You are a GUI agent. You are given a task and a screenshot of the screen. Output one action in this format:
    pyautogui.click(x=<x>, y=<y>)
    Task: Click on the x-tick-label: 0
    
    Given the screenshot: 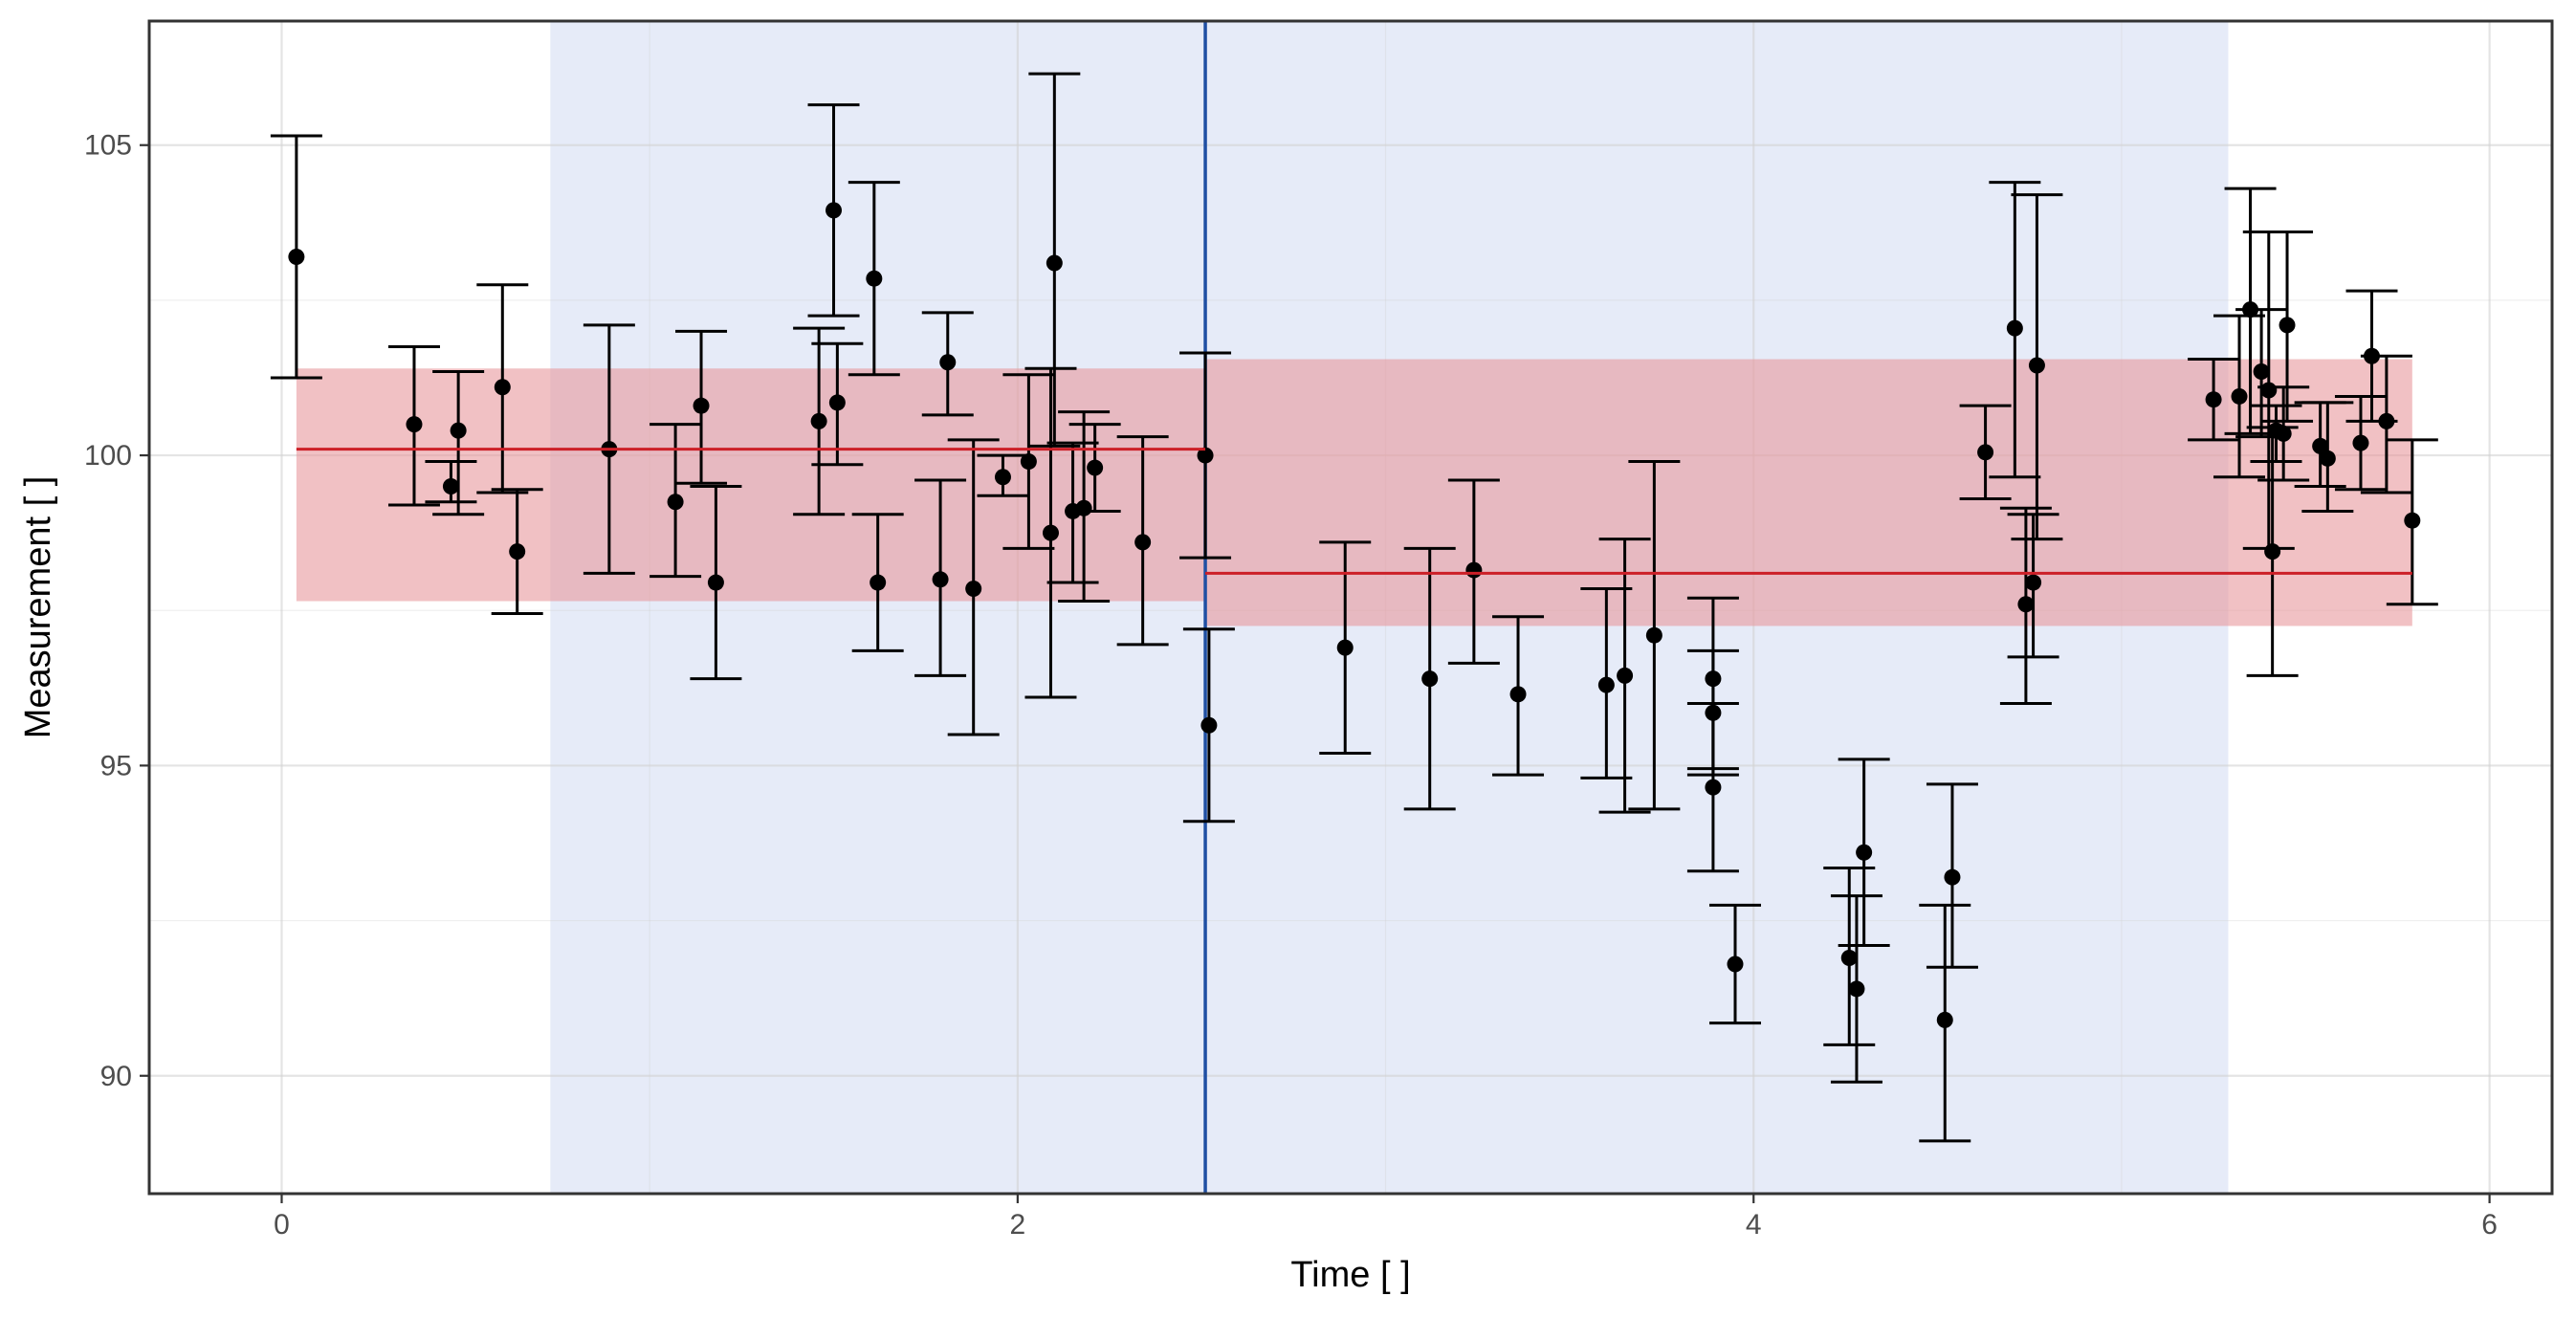 What is the action you would take?
    pyautogui.click(x=282, y=1225)
    